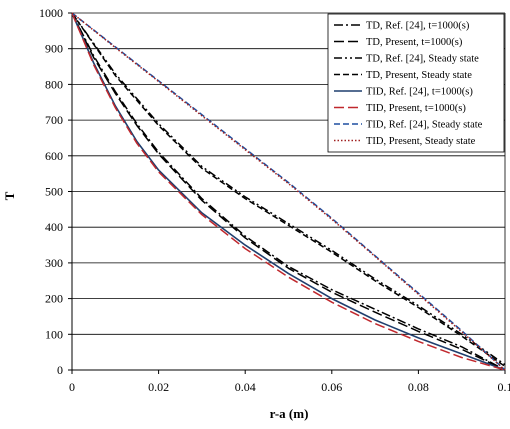 The image size is (510, 429). I want to click on y-tick-label: 600, so click(54, 156).